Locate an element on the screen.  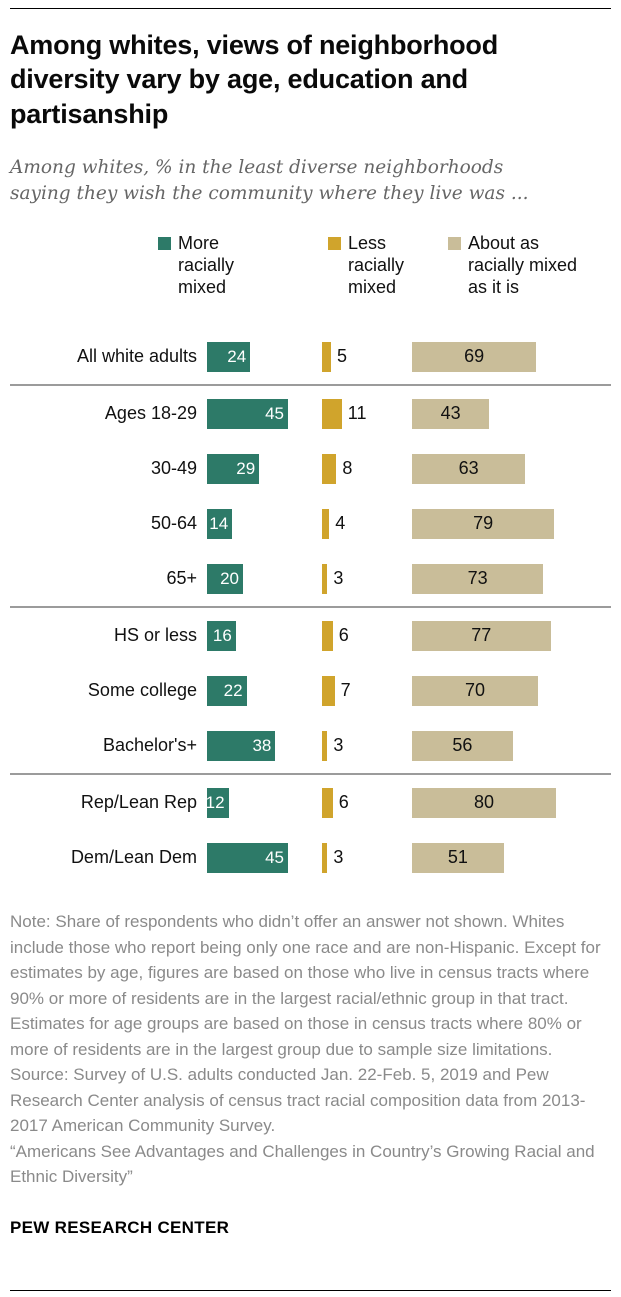
row-label: Ages 18-29 is located at coordinates (150, 413).